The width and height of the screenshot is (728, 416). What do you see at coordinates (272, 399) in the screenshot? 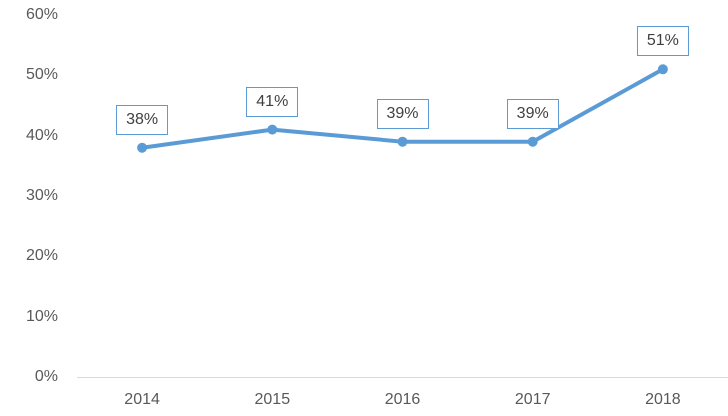
I see `x-tick-label: 2015` at bounding box center [272, 399].